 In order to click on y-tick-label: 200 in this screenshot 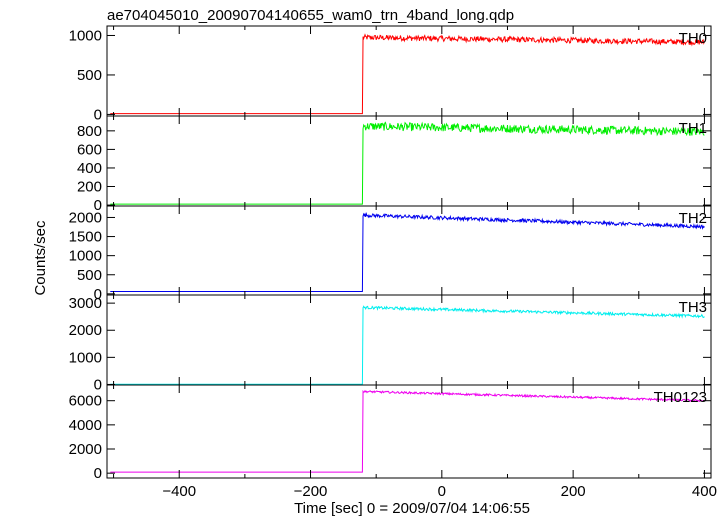, I will do `click(89, 187)`.